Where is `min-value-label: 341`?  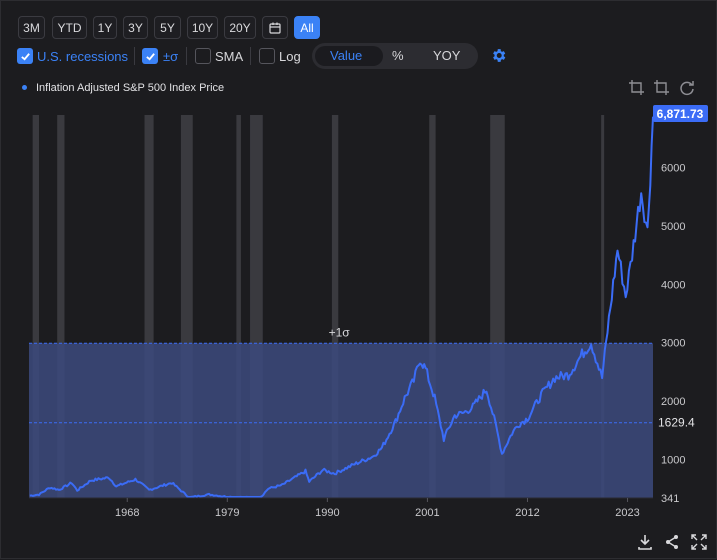 min-value-label: 341 is located at coordinates (670, 499).